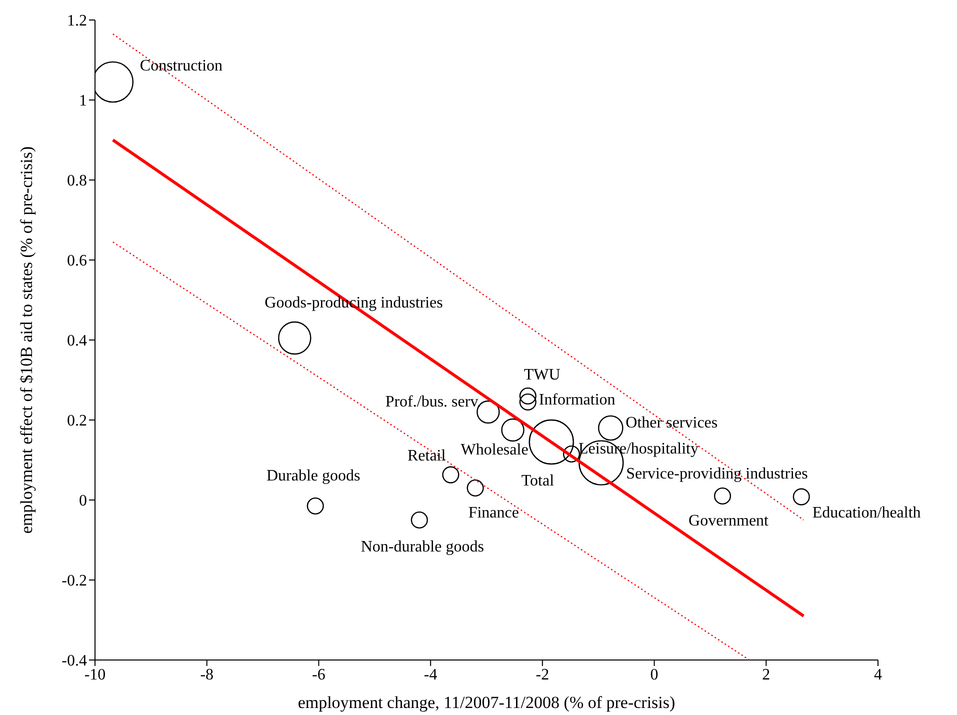 This screenshot has width=957, height=715. What do you see at coordinates (319, 675) in the screenshot?
I see `x-tick-label: -6` at bounding box center [319, 675].